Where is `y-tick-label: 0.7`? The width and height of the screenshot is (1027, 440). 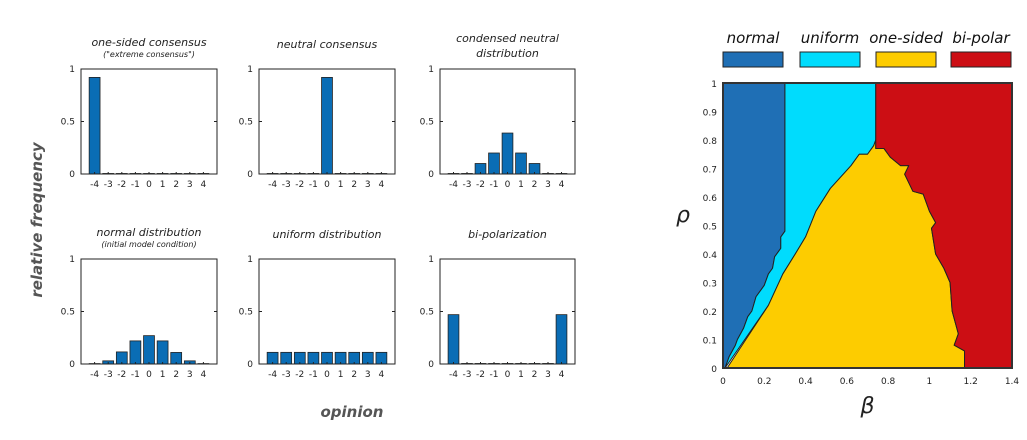
y-tick-label: 0.7 is located at coordinates (710, 171).